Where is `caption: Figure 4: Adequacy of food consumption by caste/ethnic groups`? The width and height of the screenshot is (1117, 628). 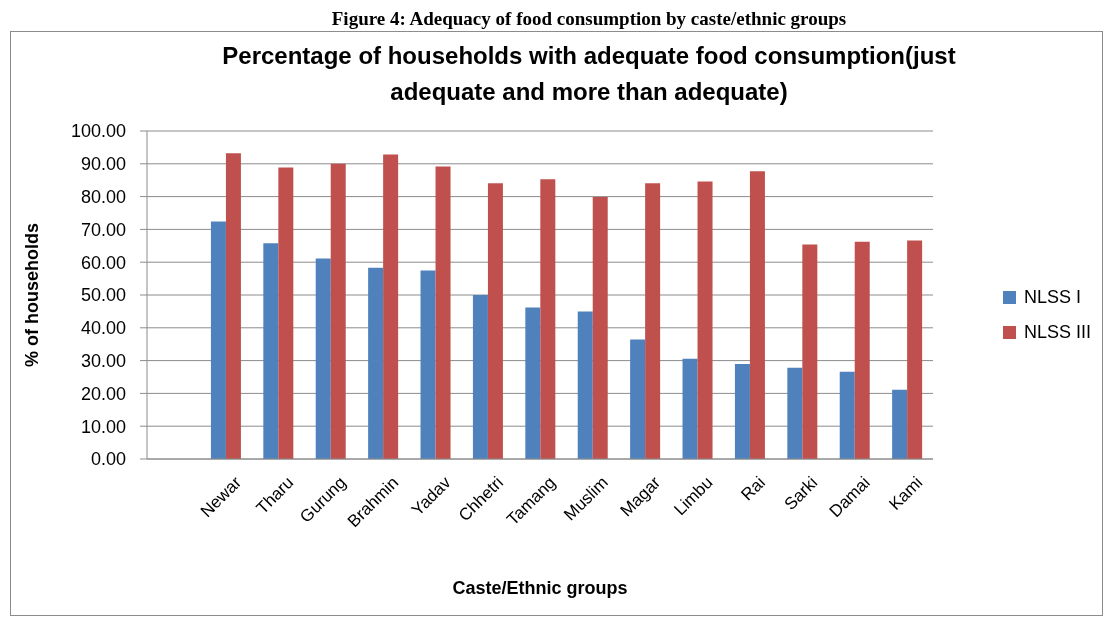 caption: Figure 4: Adequacy of food consumption by caste/ethnic groups is located at coordinates (589, 18).